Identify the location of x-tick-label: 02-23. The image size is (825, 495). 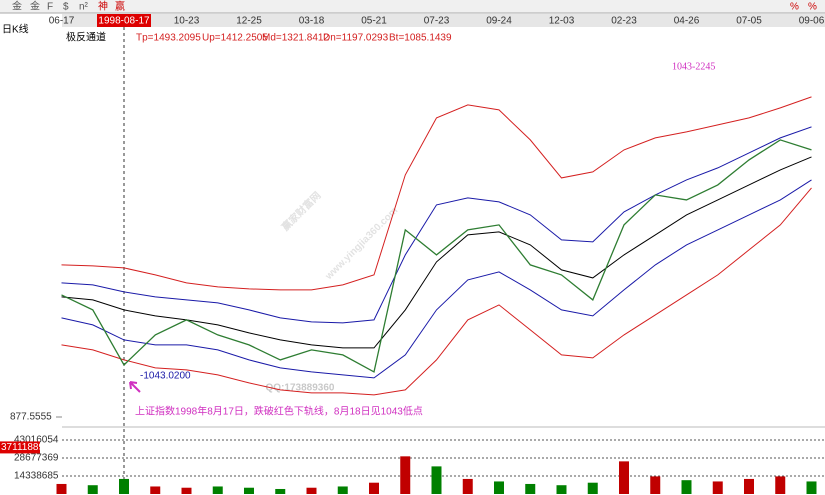
(624, 21).